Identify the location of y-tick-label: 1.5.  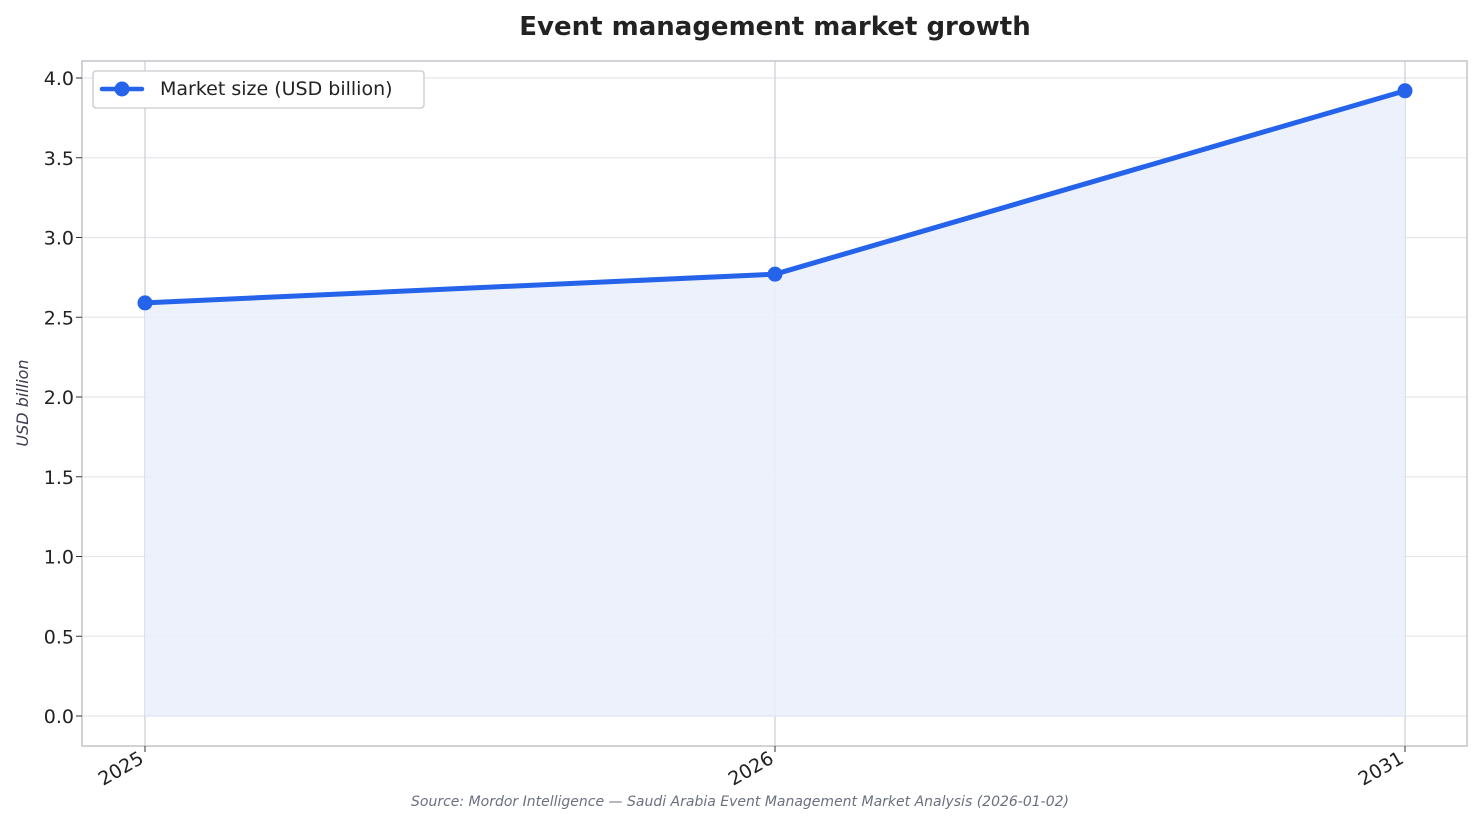
(59, 478).